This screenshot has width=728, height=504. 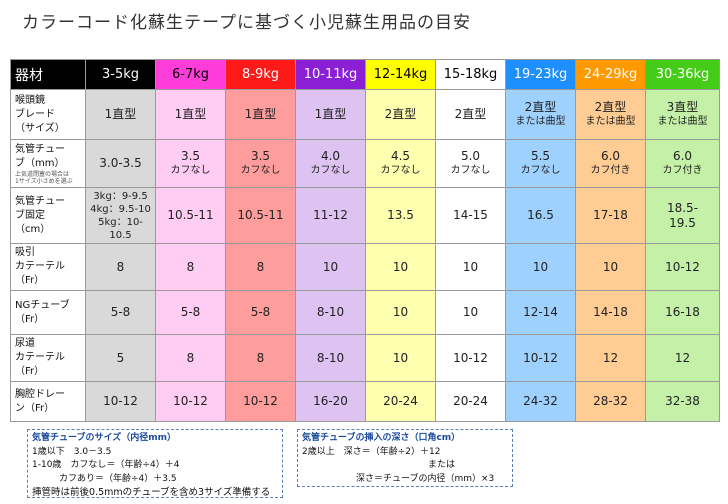 I want to click on weight-column-header: 24-29kg, so click(x=610, y=74).